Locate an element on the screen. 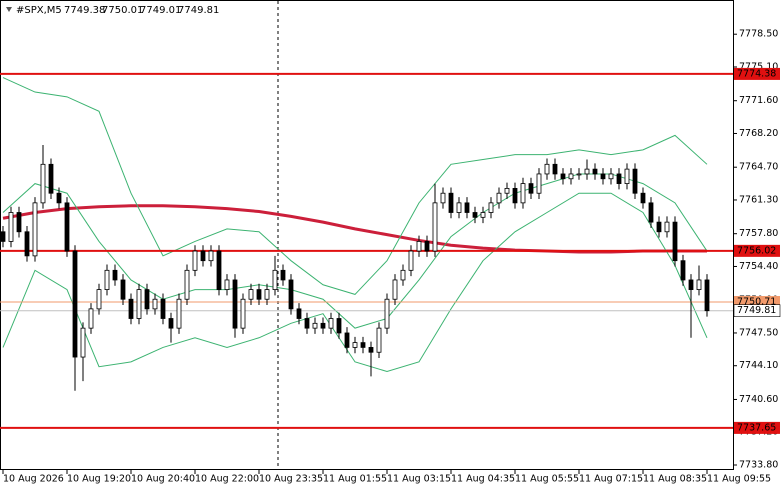 The image size is (781, 489). x-tick-label: 11 Aug 05:55 is located at coordinates (547, 479).